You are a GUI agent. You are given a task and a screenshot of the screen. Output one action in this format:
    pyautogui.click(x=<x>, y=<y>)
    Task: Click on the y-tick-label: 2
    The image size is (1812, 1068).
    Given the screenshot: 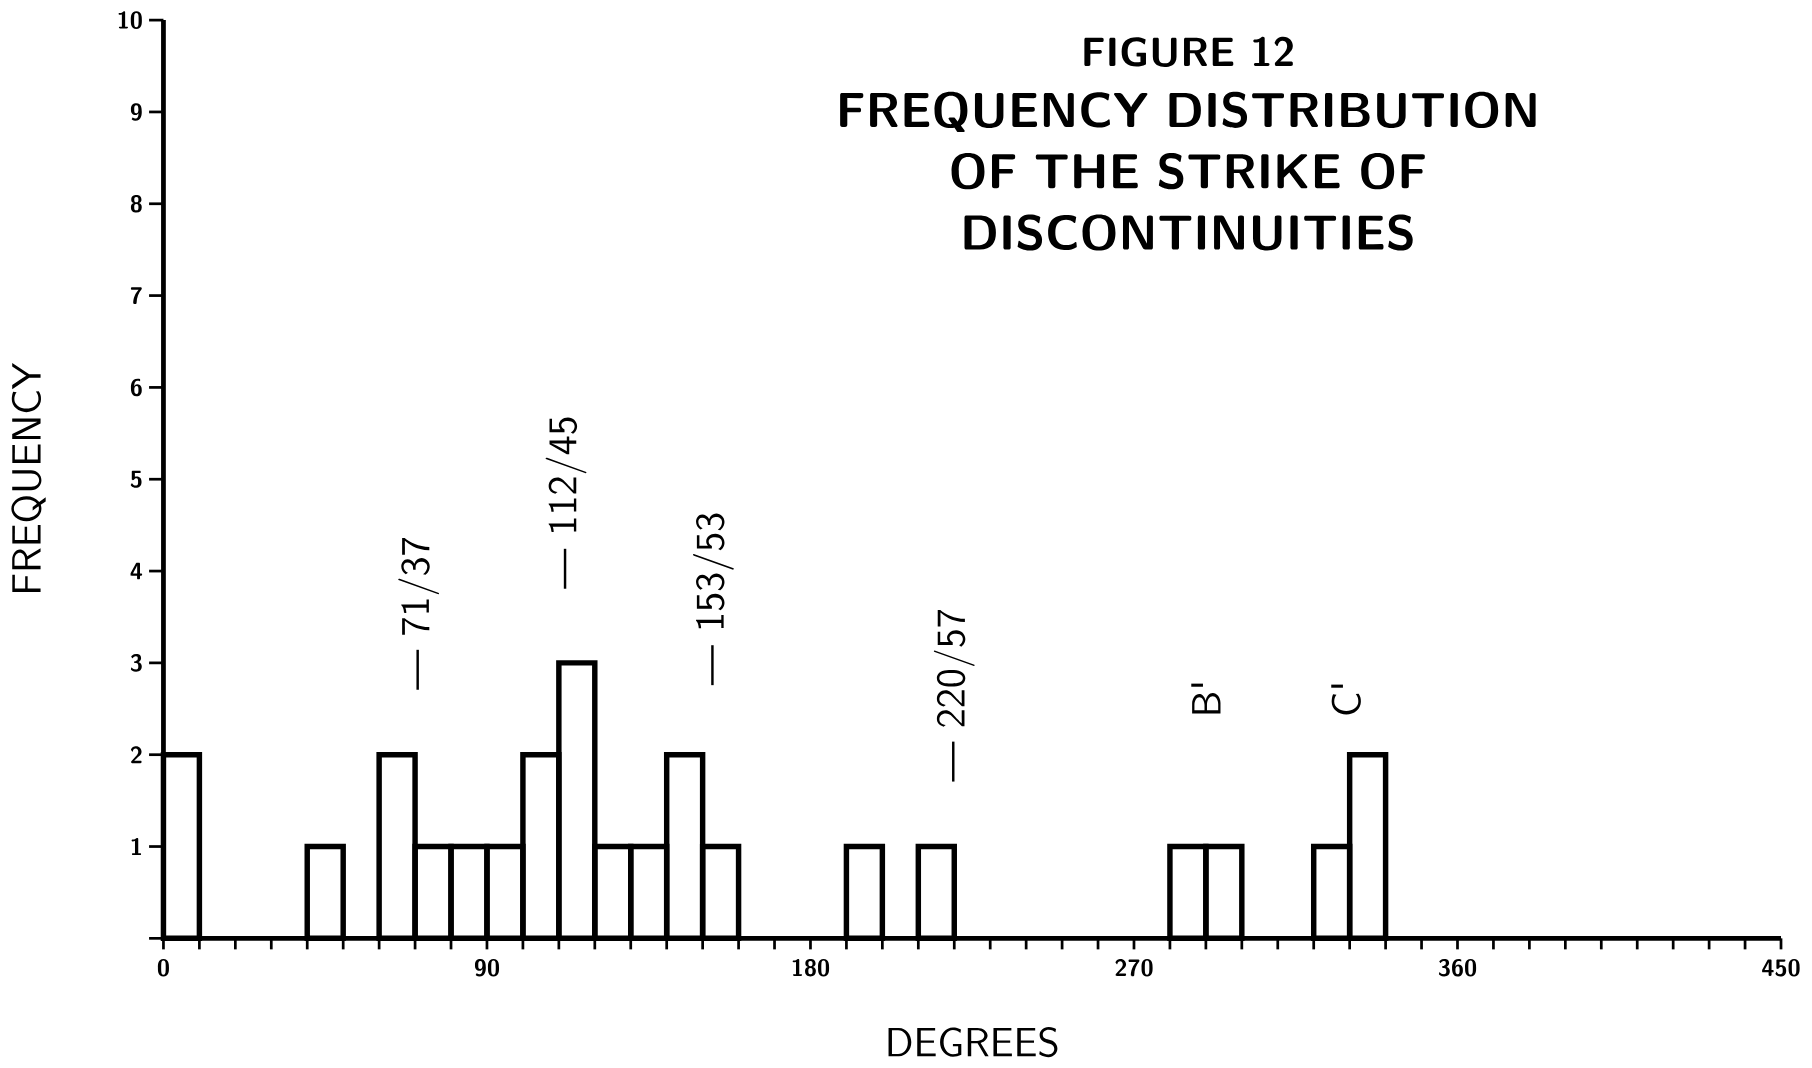 What is the action you would take?
    pyautogui.click(x=136, y=754)
    